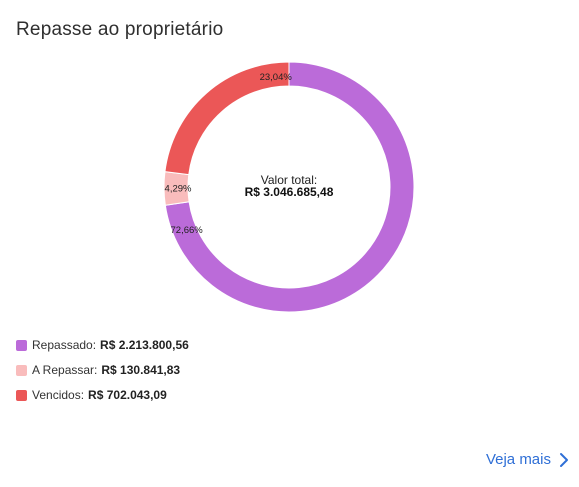 The width and height of the screenshot is (579, 487). Describe the element at coordinates (65, 370) in the screenshot. I see `legend-label: A Repassar:` at that location.